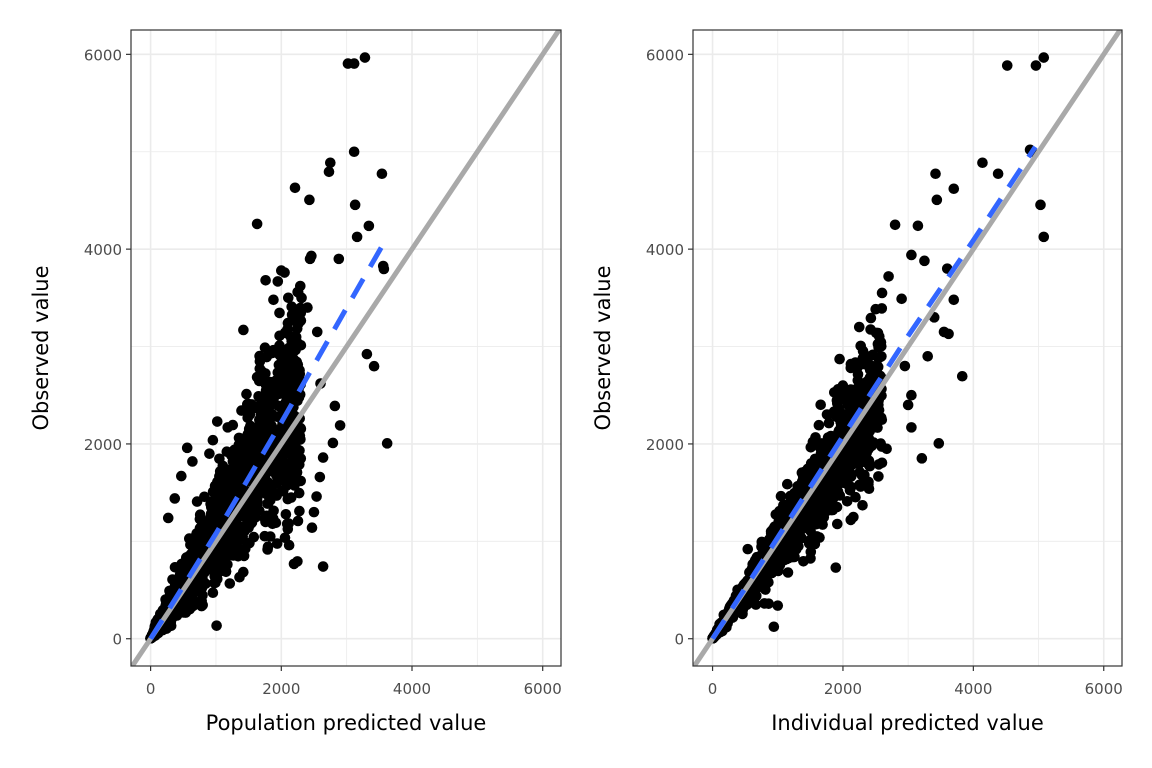 Image resolution: width=1152 pixels, height=768 pixels. What do you see at coordinates (281, 689) in the screenshot?
I see `x-tick-label: 2000` at bounding box center [281, 689].